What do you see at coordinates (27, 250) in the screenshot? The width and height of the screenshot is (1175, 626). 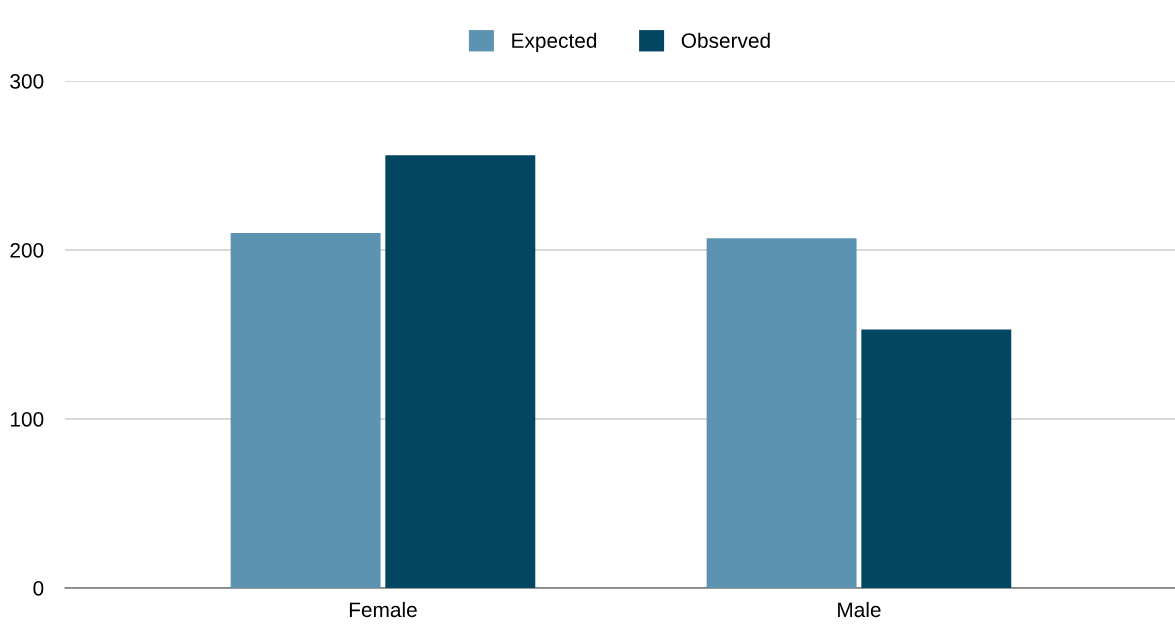 I see `y-tick-label: 200` at bounding box center [27, 250].